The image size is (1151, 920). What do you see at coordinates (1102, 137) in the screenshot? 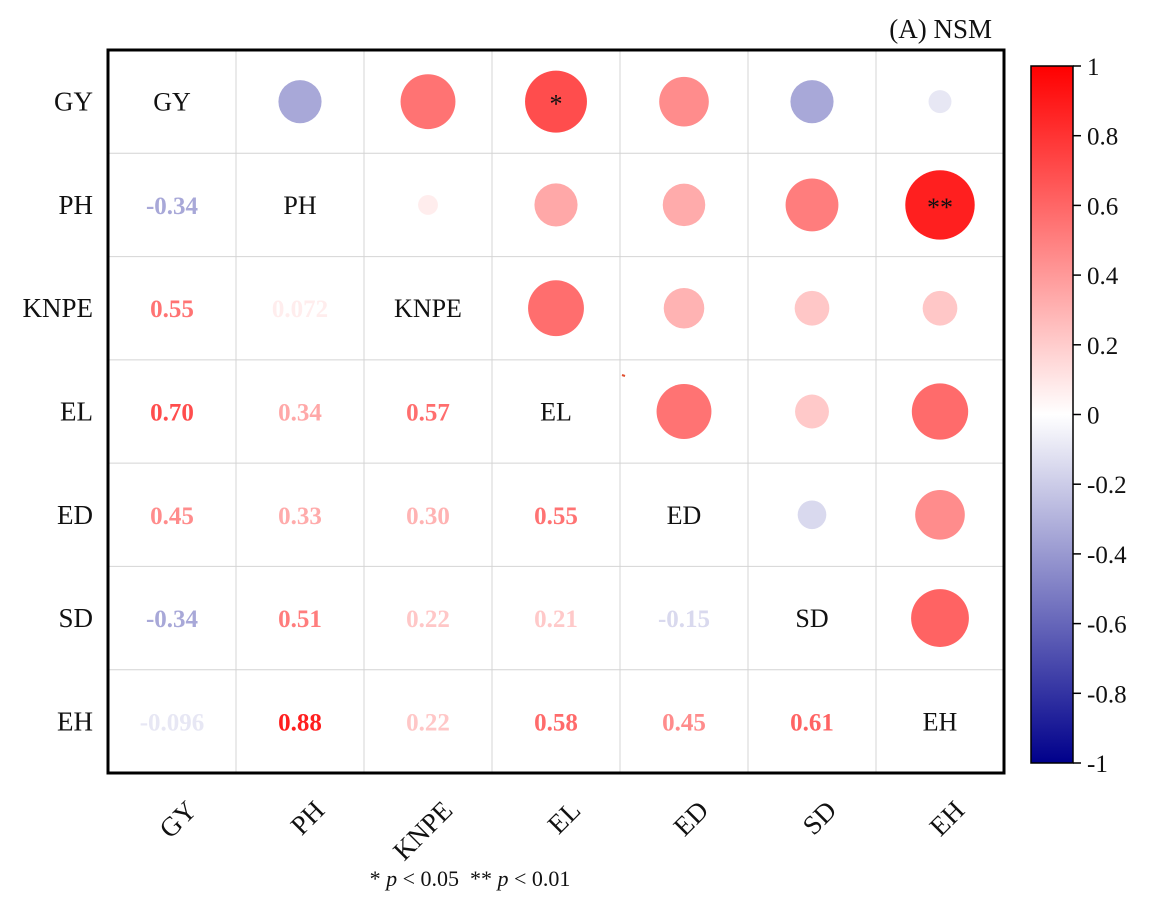
I see `colorbar-tick-label: 0.8` at bounding box center [1102, 137].